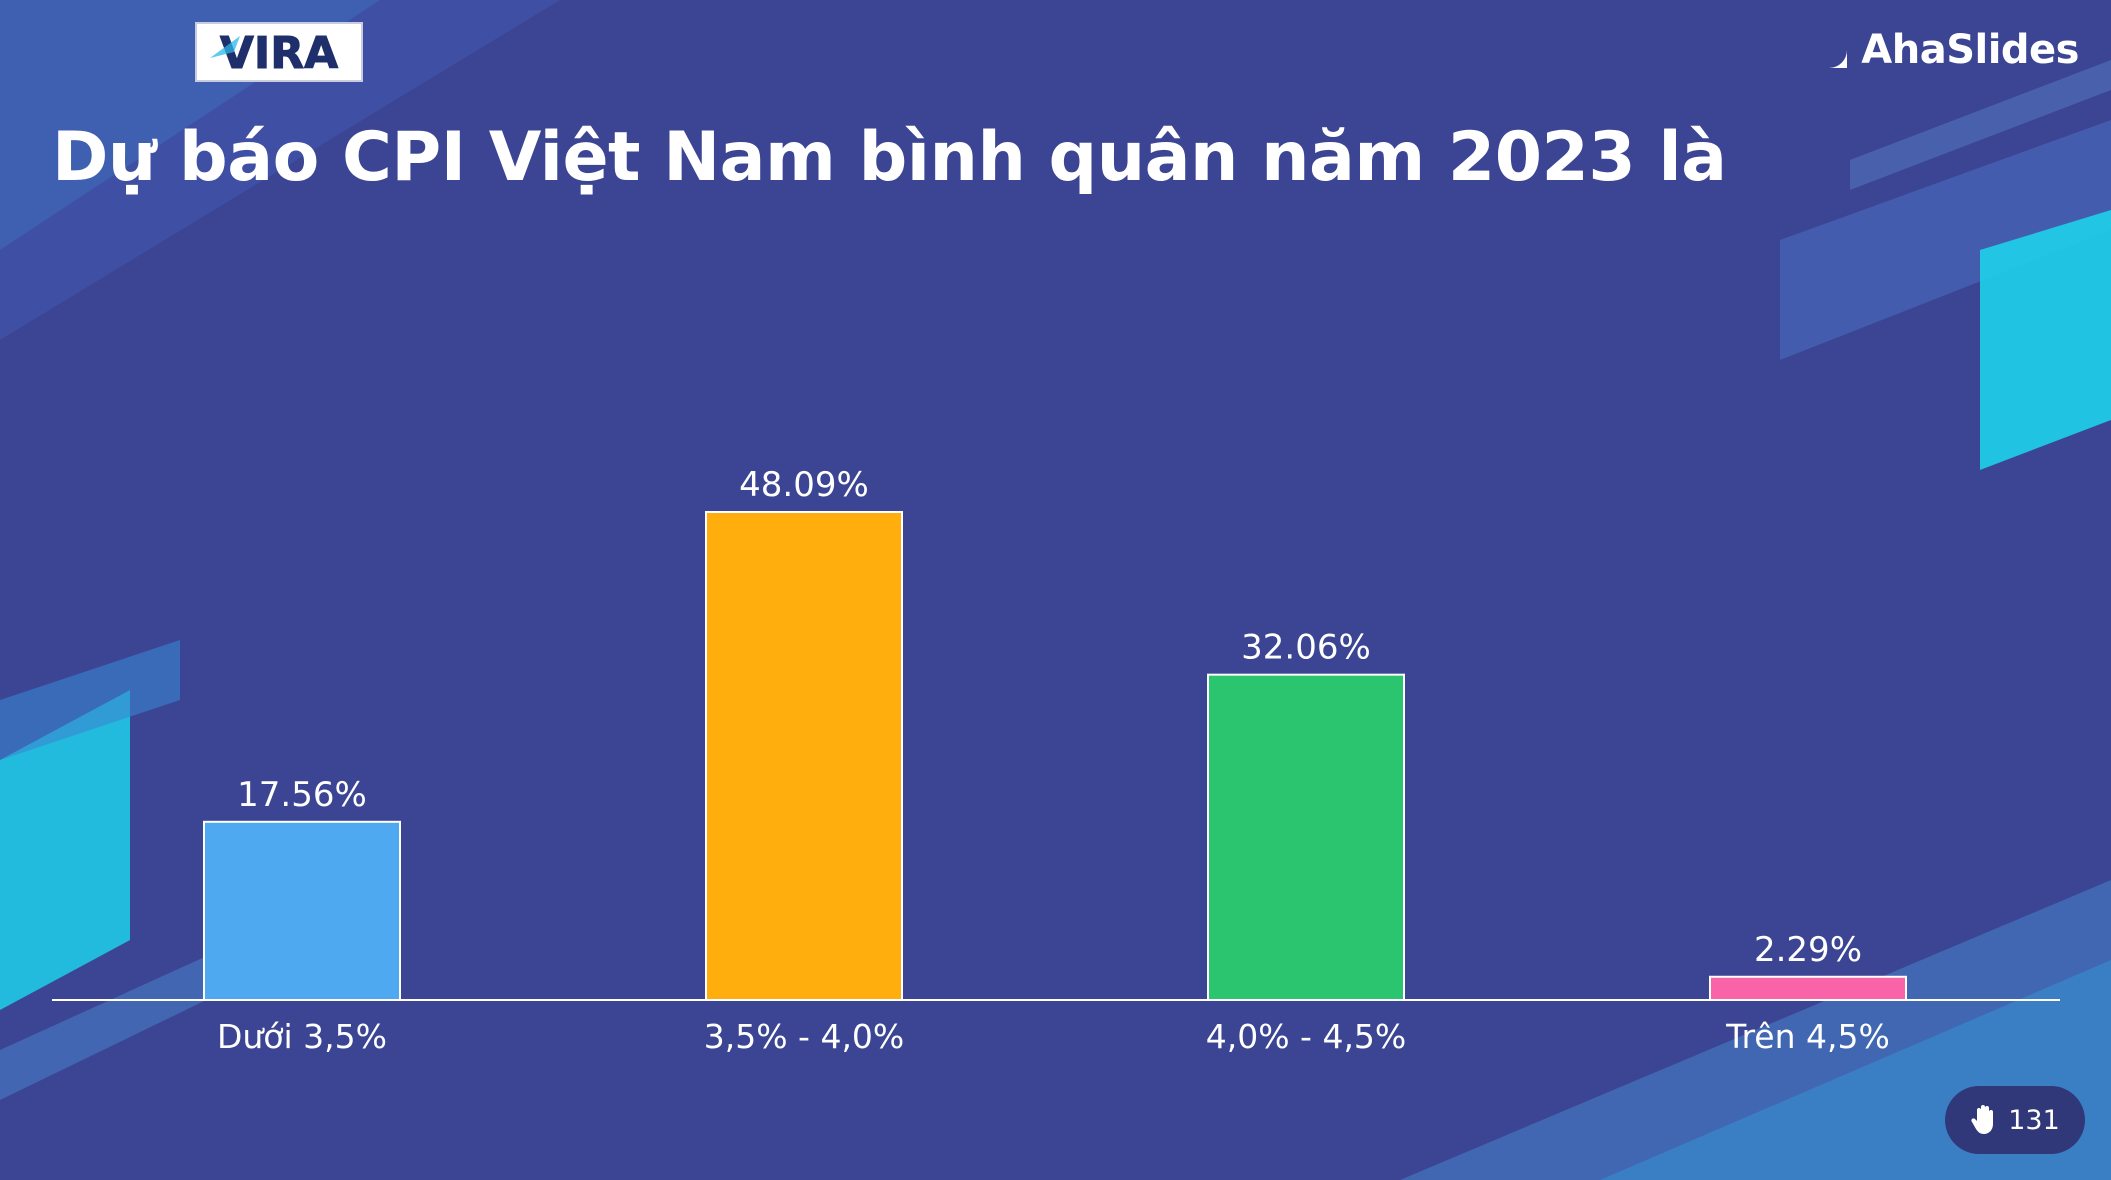 This screenshot has height=1180, width=2111. What do you see at coordinates (804, 485) in the screenshot?
I see `bar-value-label: 48.09%` at bounding box center [804, 485].